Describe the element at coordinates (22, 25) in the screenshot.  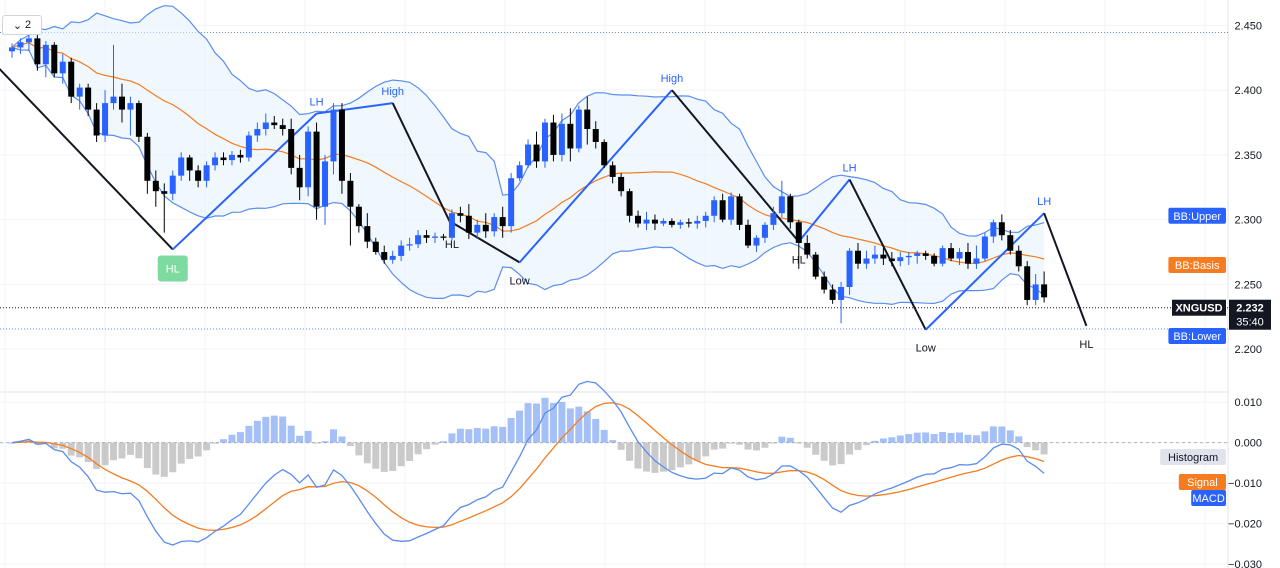
I see `indicator-legend-toggle: ⌄ 2` at that location.